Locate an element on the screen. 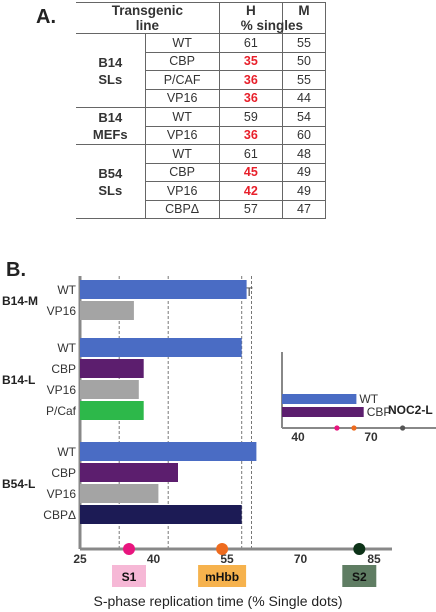  m-value-cell: 47 is located at coordinates (304, 209).